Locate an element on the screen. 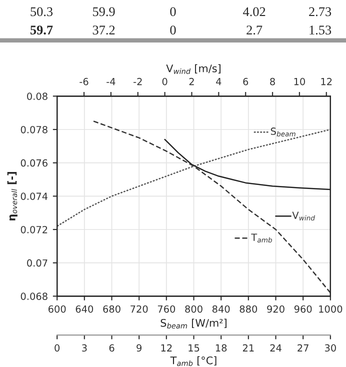  x-tick-label: 600 is located at coordinates (57, 309).